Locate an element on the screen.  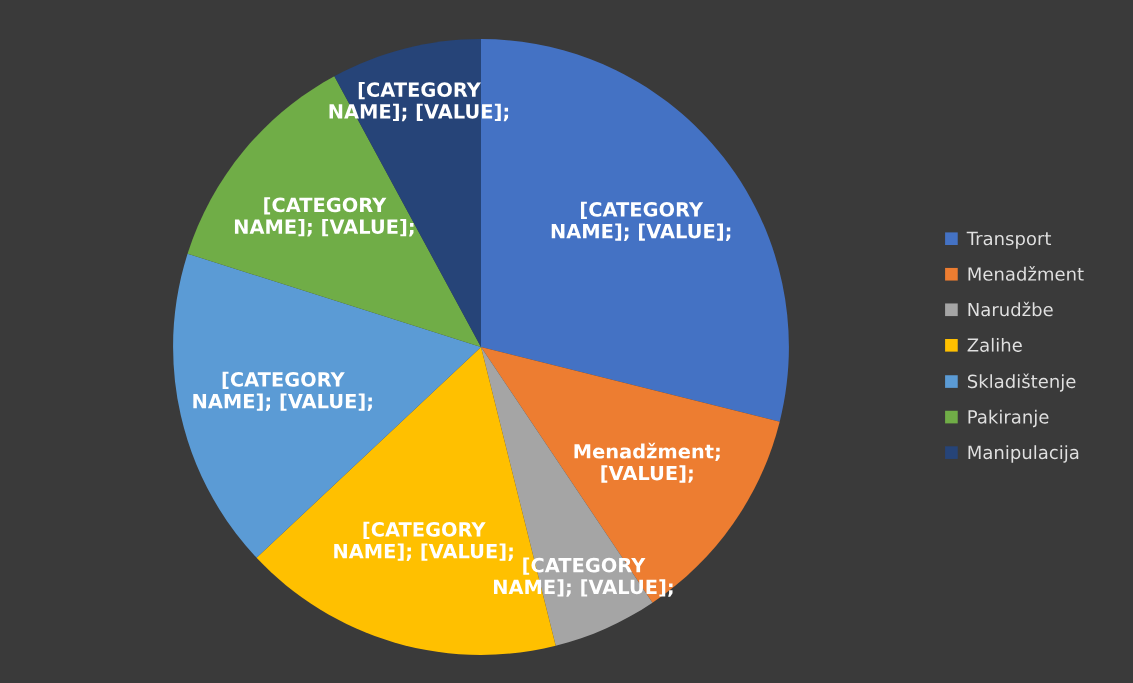
legend-label: Pakiranje is located at coordinates (1008, 418).